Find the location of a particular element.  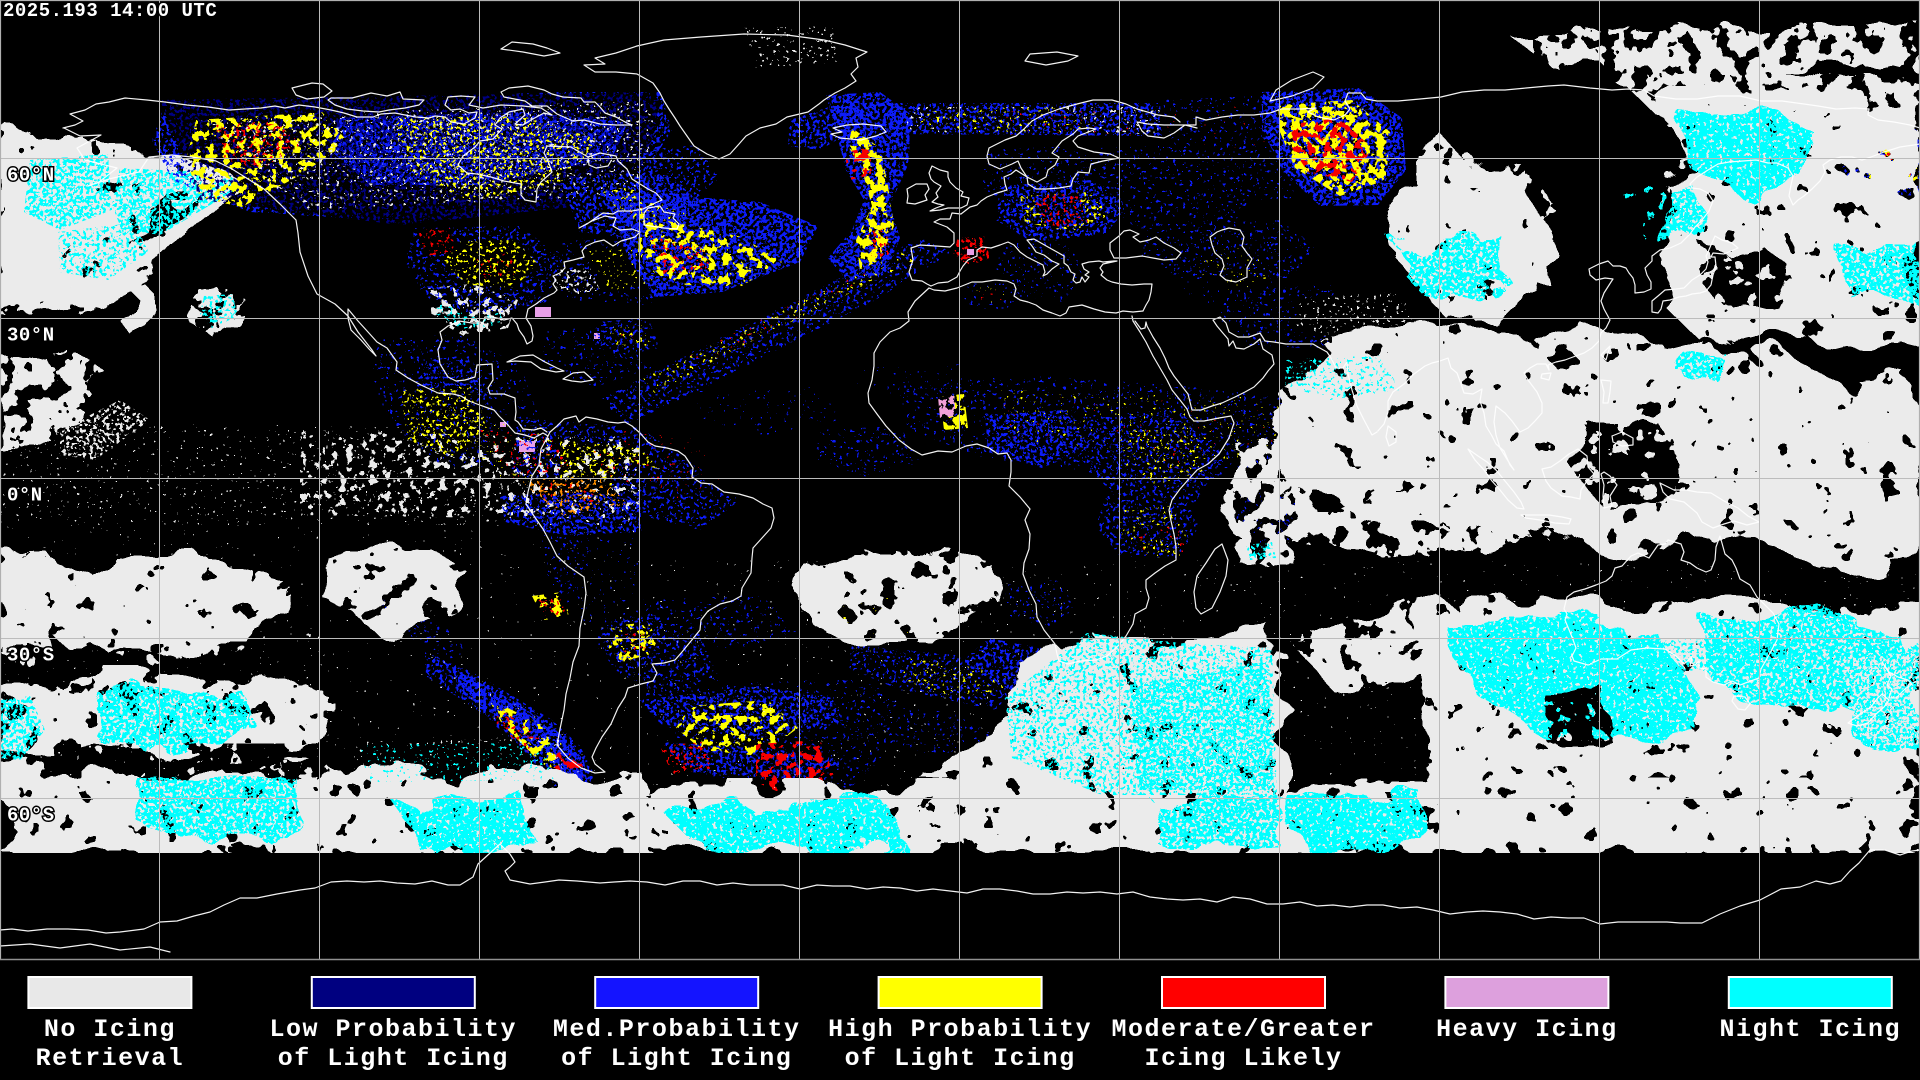

svg-text: Med.Probability is located at coordinates (677, 1029).